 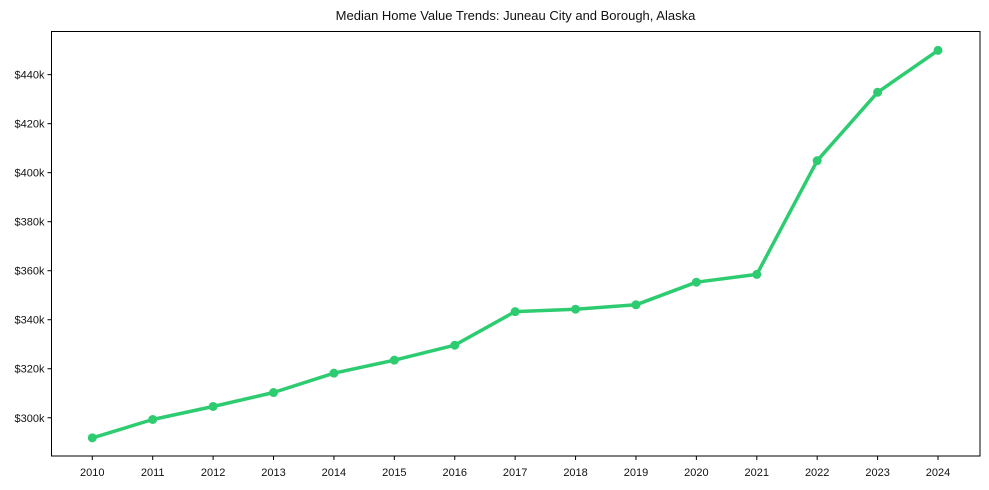 I want to click on y-tick-label: $320k, so click(x=30, y=370).